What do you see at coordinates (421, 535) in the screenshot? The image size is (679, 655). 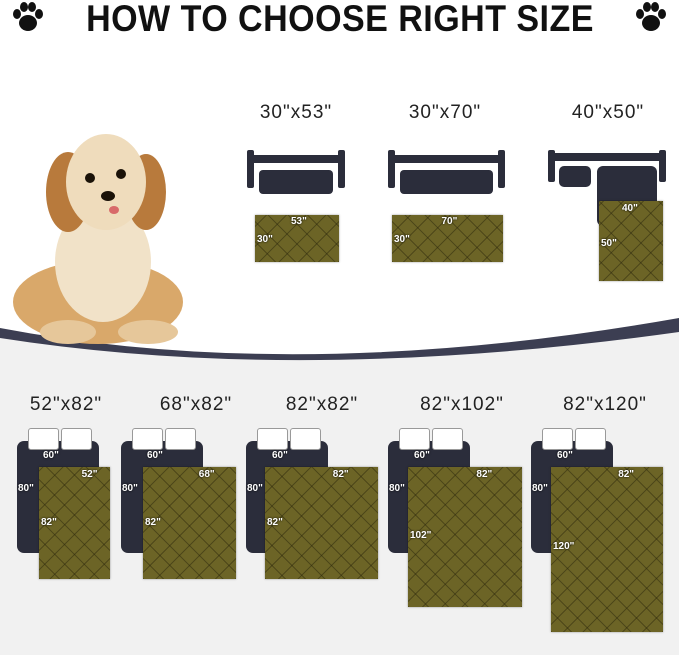 I see `mat-length-label: 102"` at bounding box center [421, 535].